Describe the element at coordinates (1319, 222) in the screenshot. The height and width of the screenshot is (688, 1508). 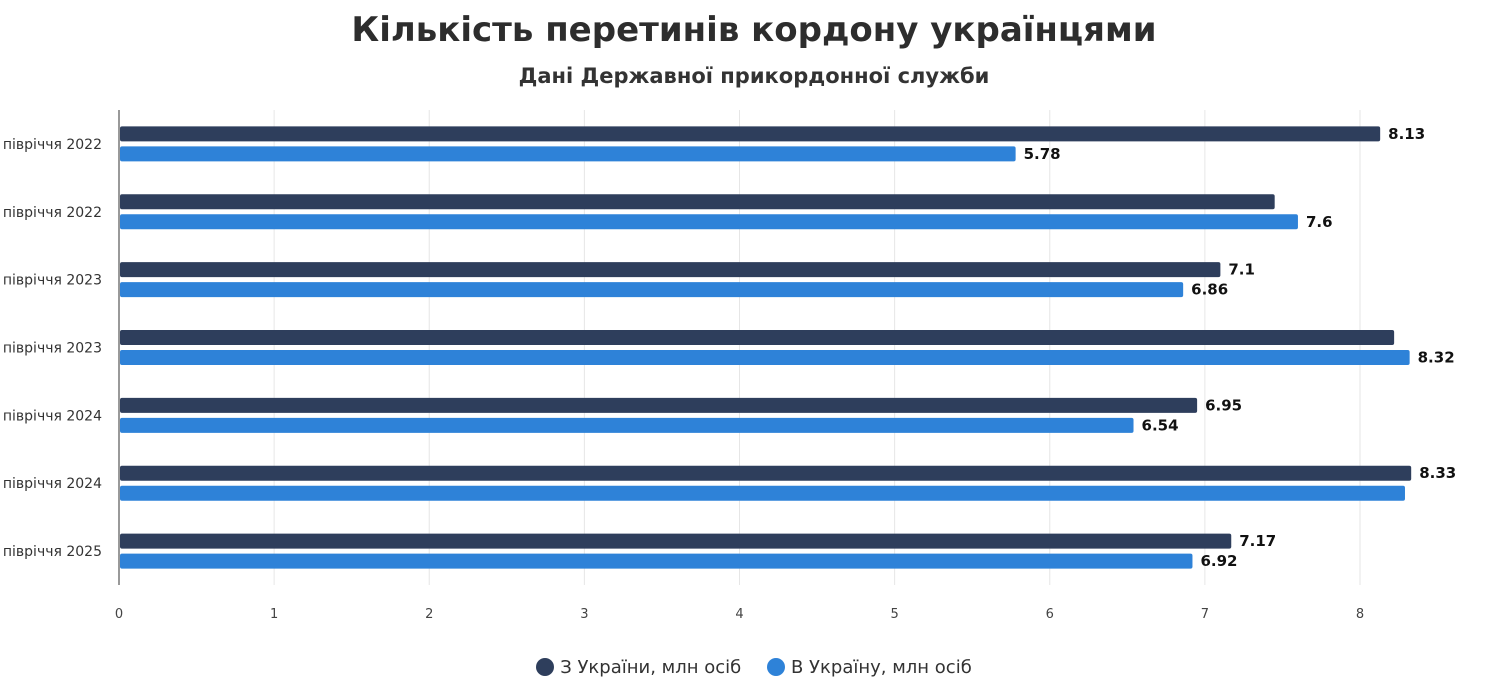
I see `data-label: 7.6` at that location.